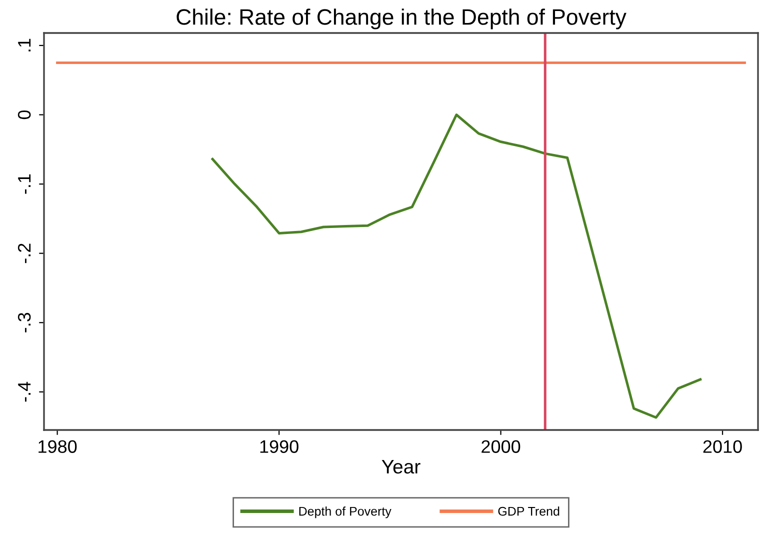 This screenshot has width=765, height=536. What do you see at coordinates (24, 45) in the screenshot?
I see `y-tick-label: .1` at bounding box center [24, 45].